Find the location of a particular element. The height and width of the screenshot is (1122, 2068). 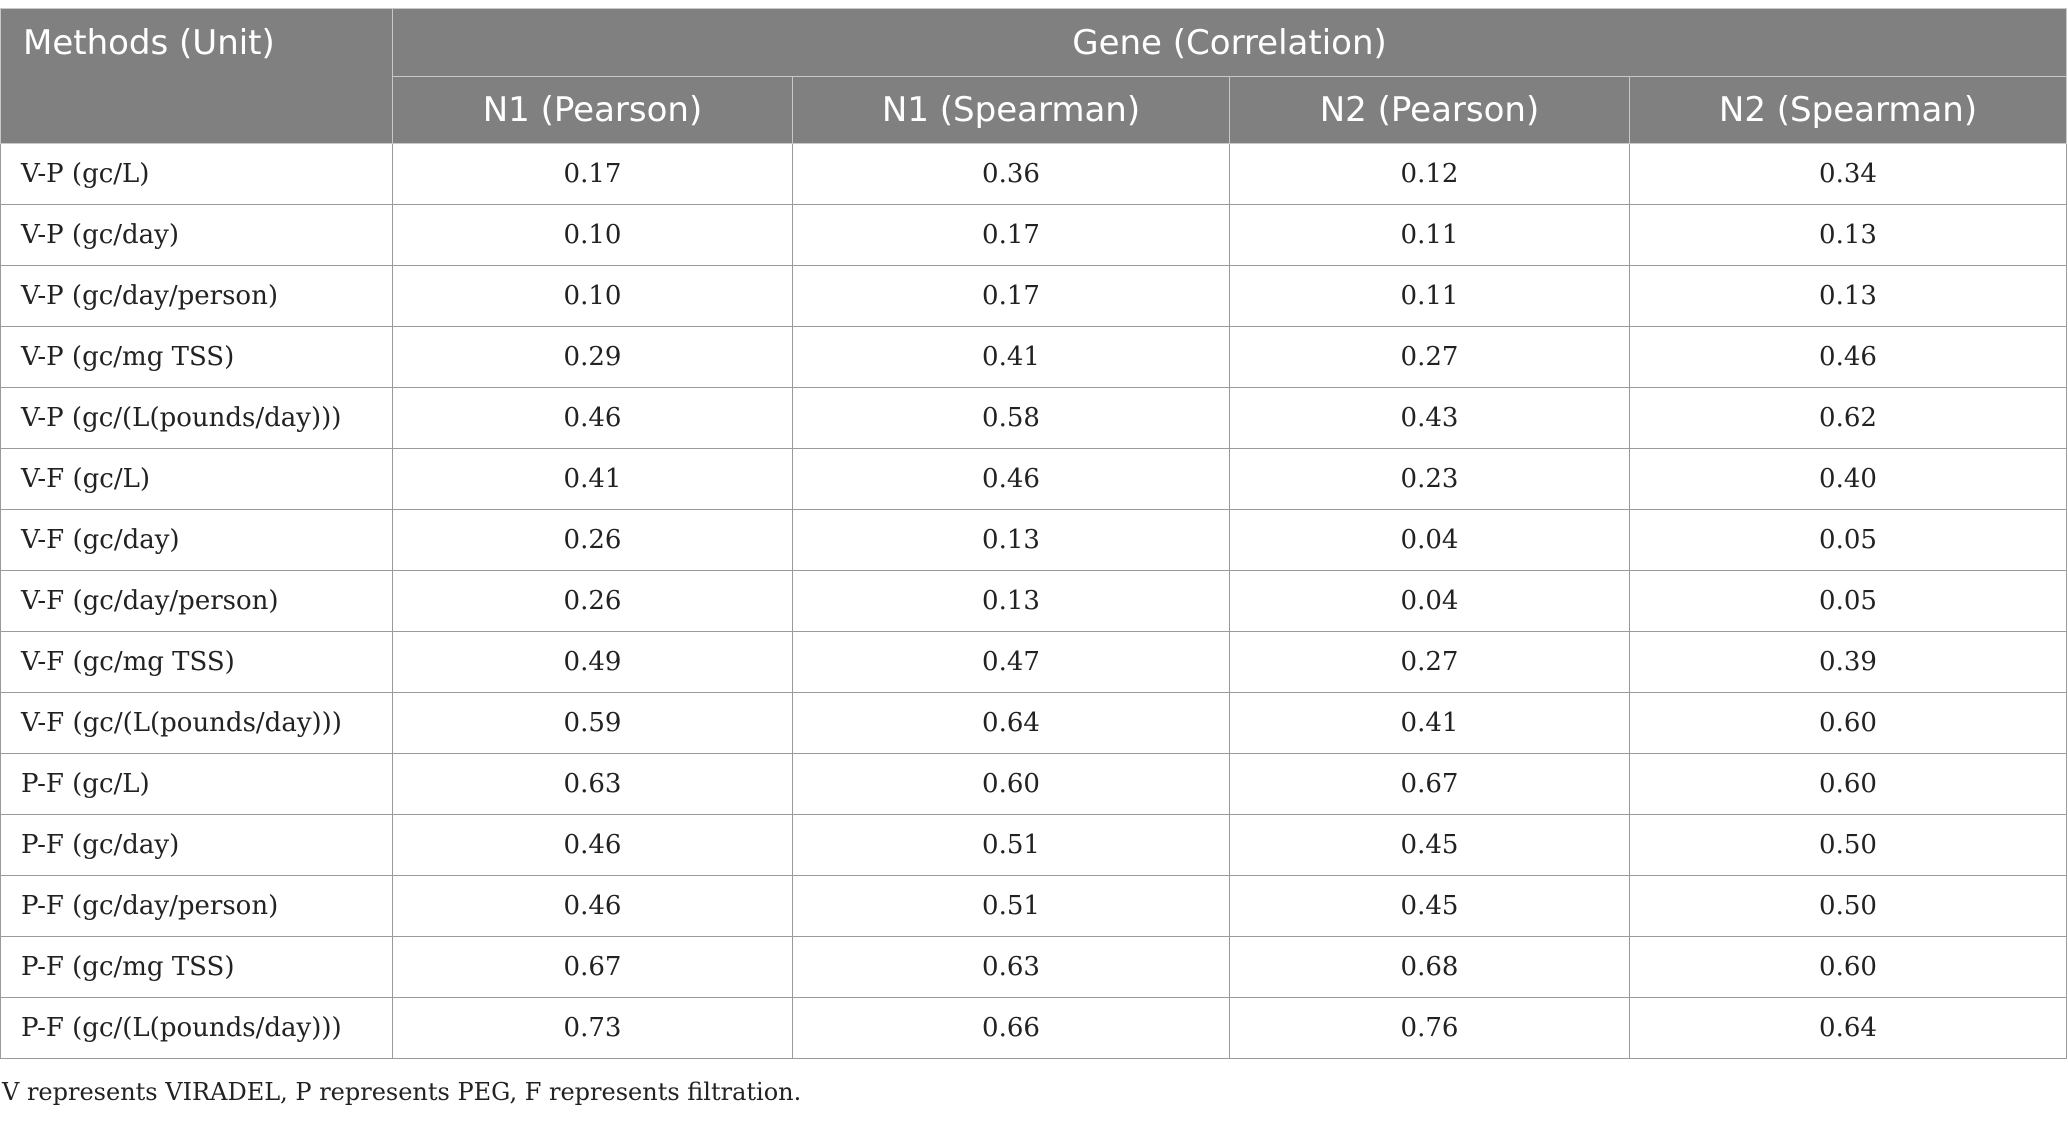

table-row: V-P (gc/day) 0.10 0.17 0.11 0.13 is located at coordinates (1033, 235).